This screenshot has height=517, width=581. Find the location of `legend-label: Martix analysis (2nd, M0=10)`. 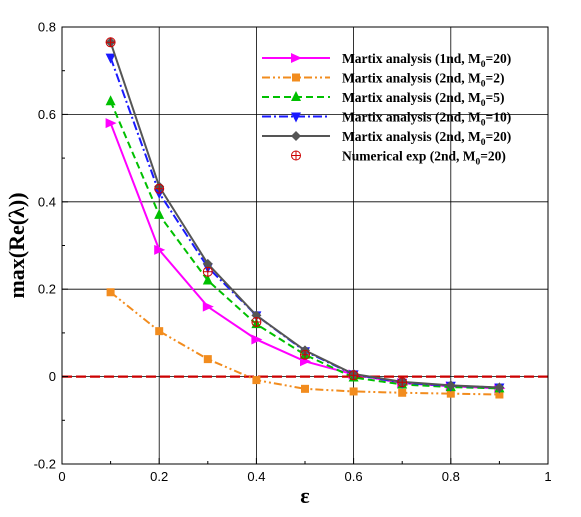

legend-label: Martix analysis (2nd, M0=10) is located at coordinates (426, 119).